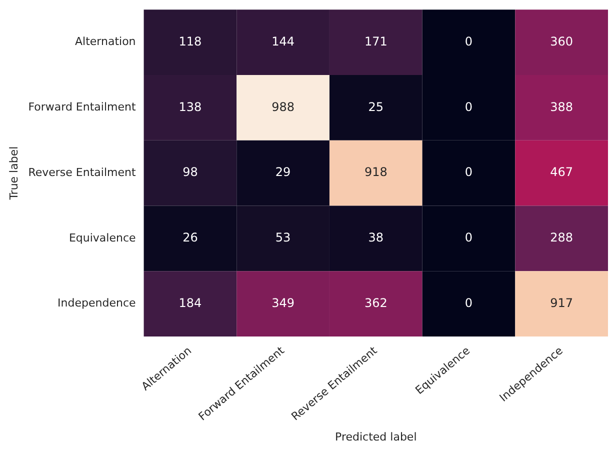 The image size is (616, 452). I want to click on y-tick-label: Reverse Entailment, so click(82, 172).